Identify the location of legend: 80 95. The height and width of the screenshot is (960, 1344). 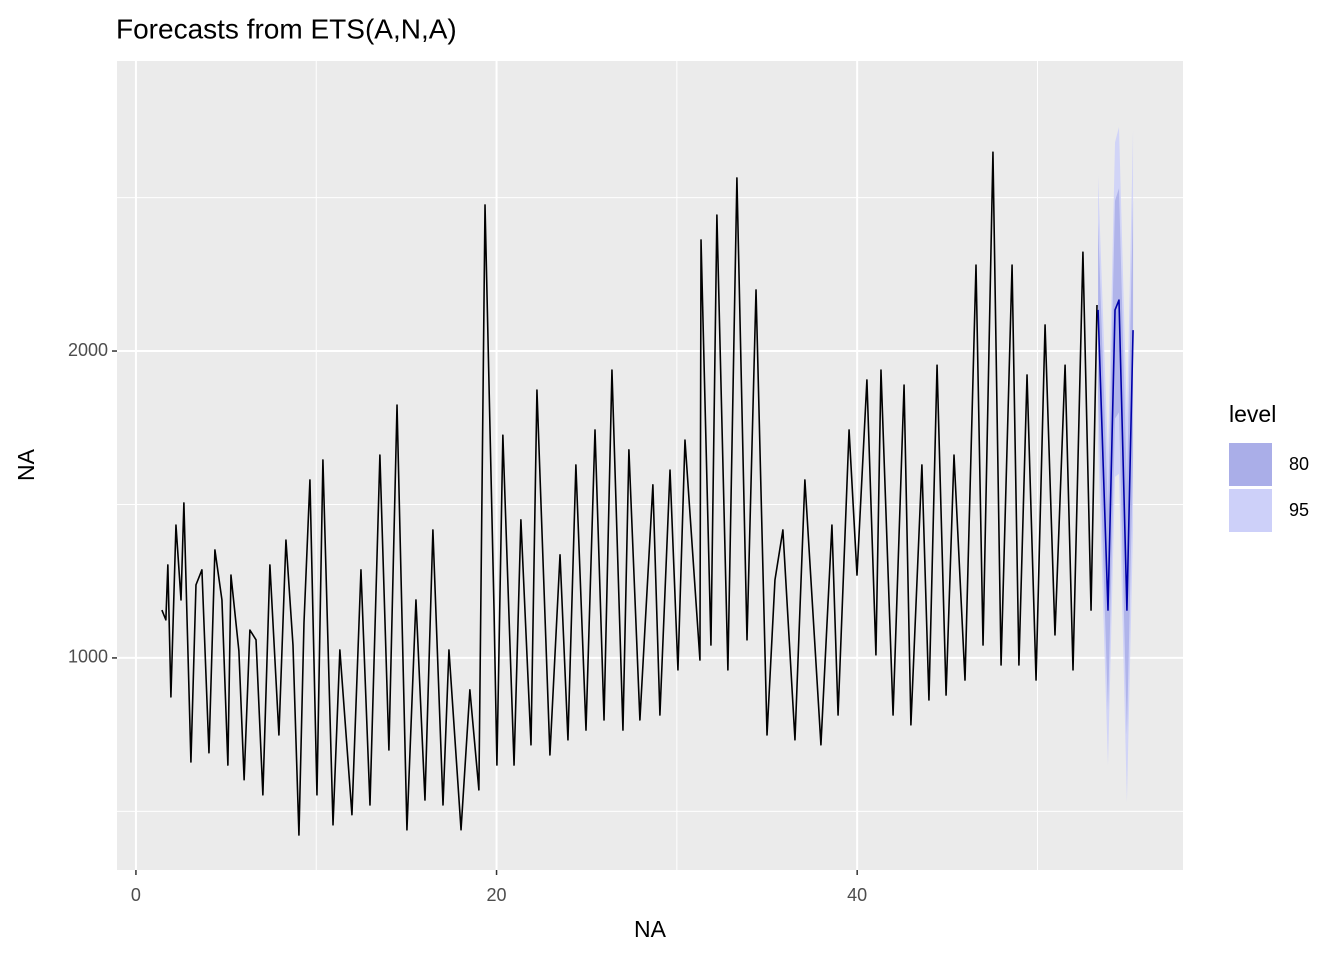
(1269, 487).